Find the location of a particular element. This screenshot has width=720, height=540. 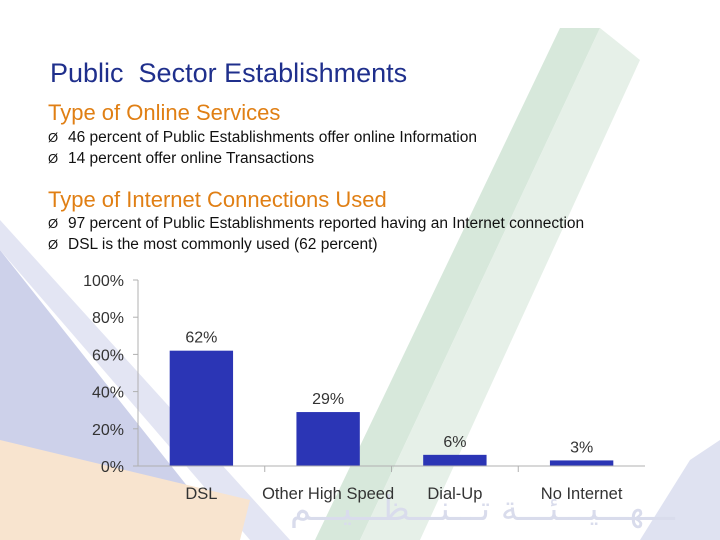

bar-data-label: 6% is located at coordinates (454, 442).